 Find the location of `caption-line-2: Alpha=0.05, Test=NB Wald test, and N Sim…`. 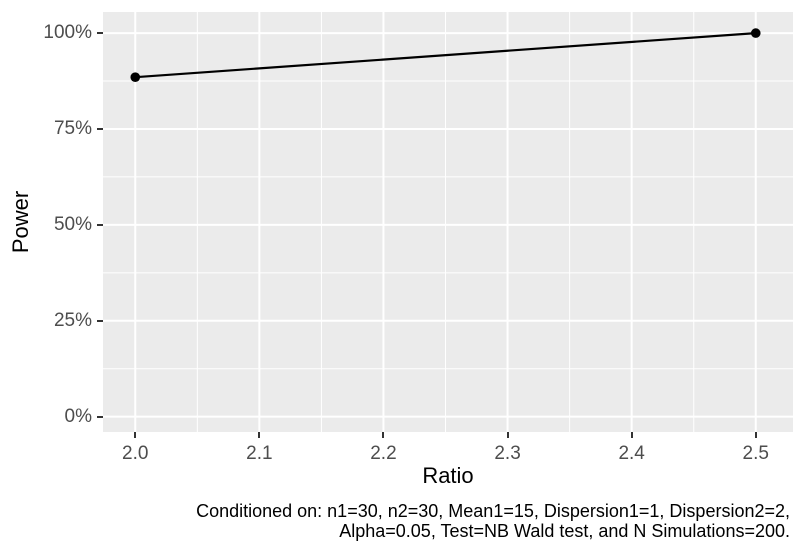

caption-line-2: Alpha=0.05, Test=NB Wald test, and N Sim… is located at coordinates (564, 531).